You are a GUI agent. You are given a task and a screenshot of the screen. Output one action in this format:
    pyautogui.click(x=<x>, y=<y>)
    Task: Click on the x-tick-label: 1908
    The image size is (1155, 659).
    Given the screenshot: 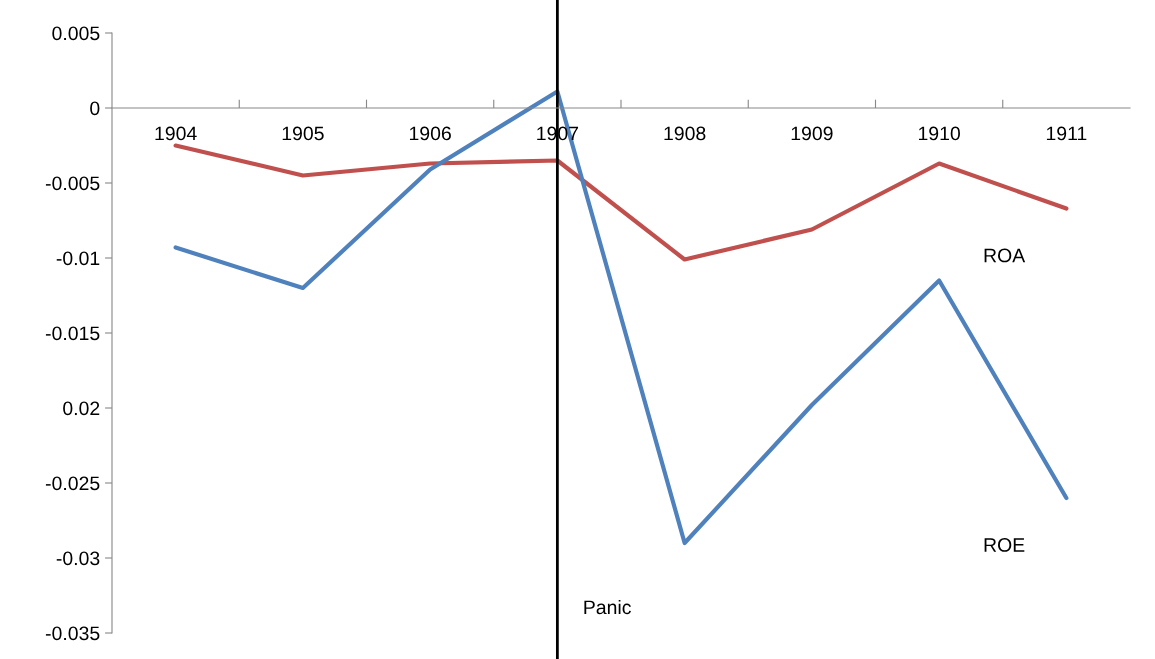 What is the action you would take?
    pyautogui.click(x=685, y=133)
    